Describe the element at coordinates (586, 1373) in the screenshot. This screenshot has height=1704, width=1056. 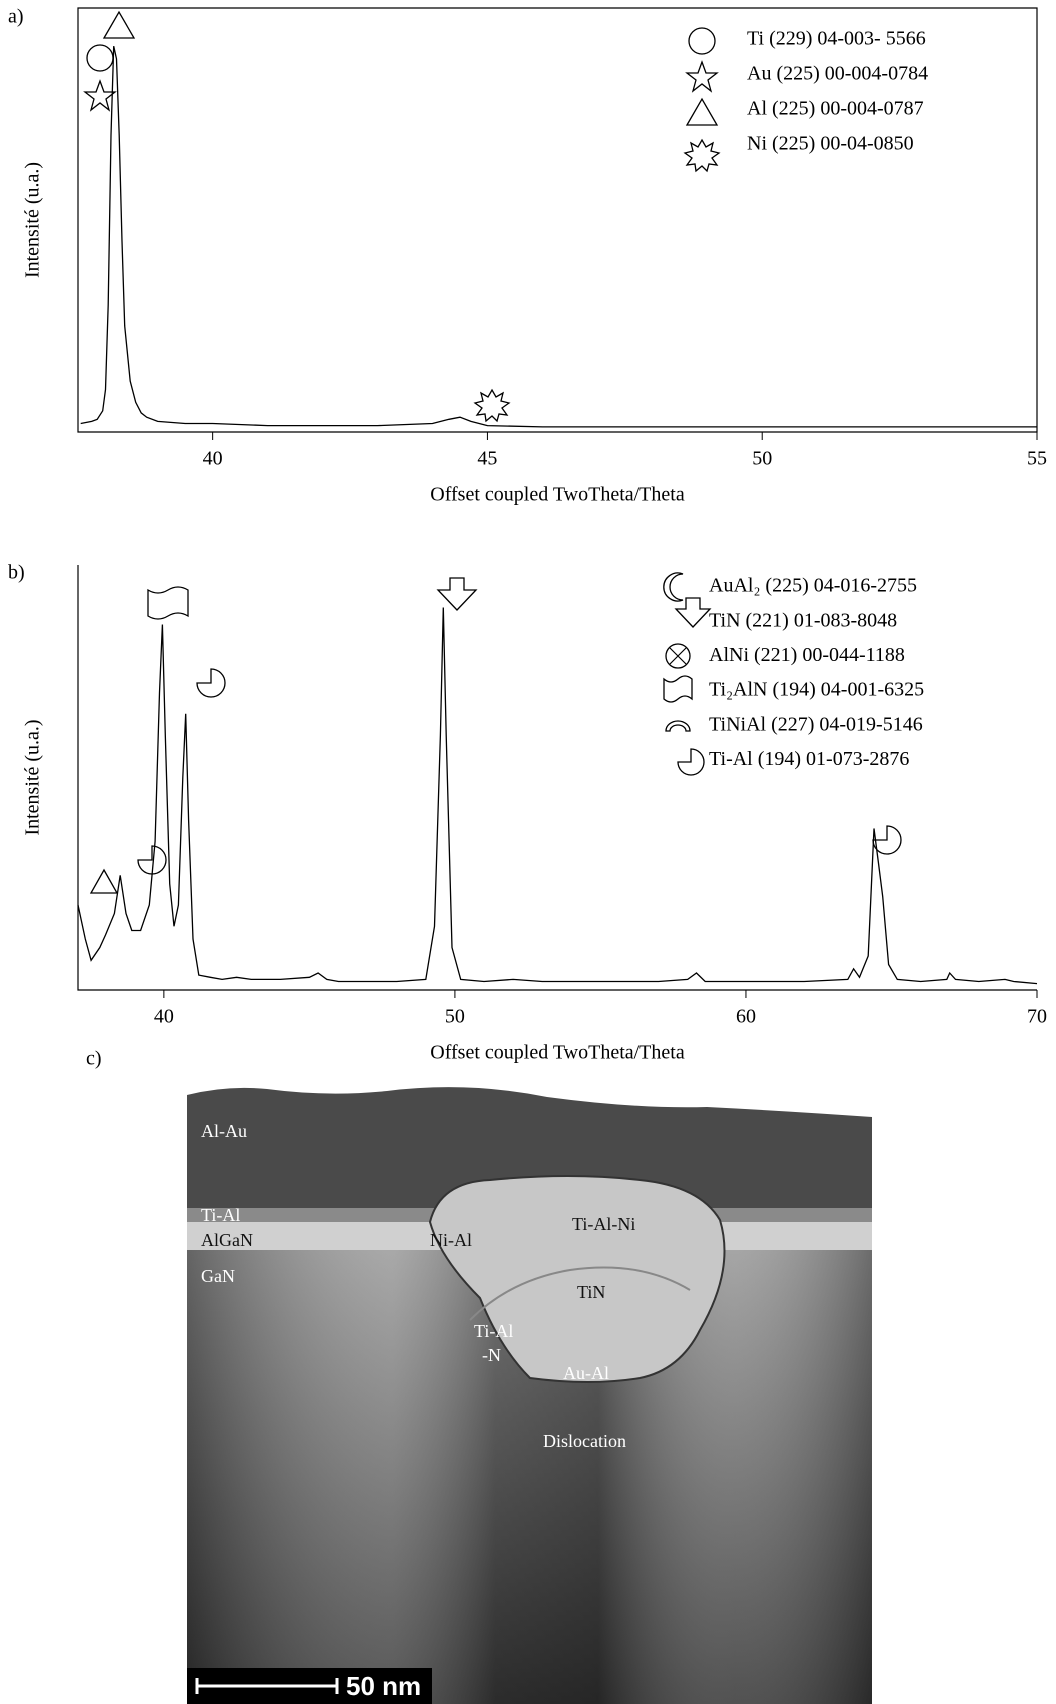
I see `image-annotation: Au-Al` at that location.